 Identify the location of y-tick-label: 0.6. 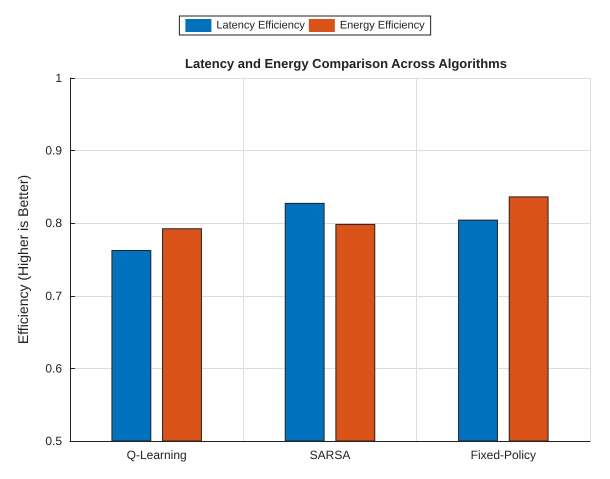
(53, 368).